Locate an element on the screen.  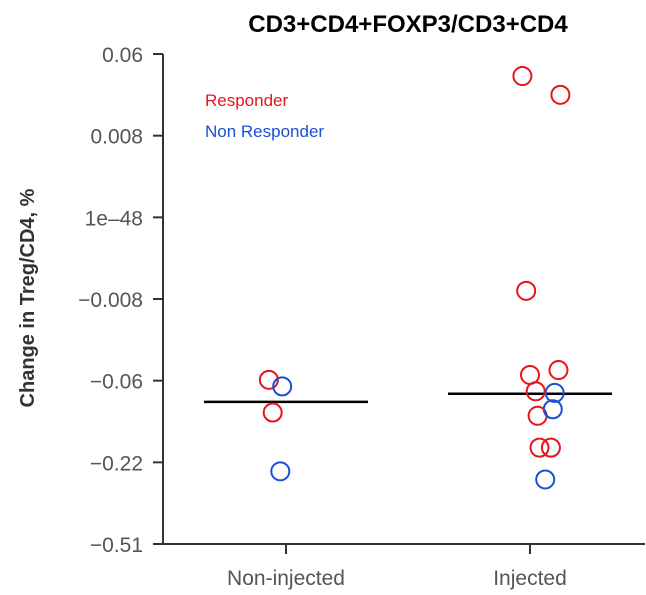
chart-title: CD3+CD4+FOXP3/CD3+CD4 is located at coordinates (408, 24).